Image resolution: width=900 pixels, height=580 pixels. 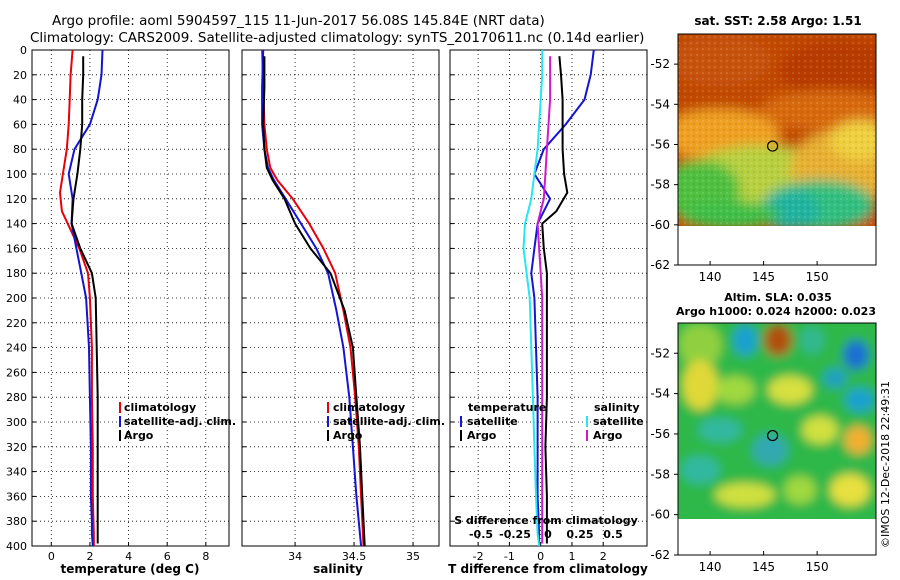 I want to click on y-tick-label: 360, so click(x=16, y=496).